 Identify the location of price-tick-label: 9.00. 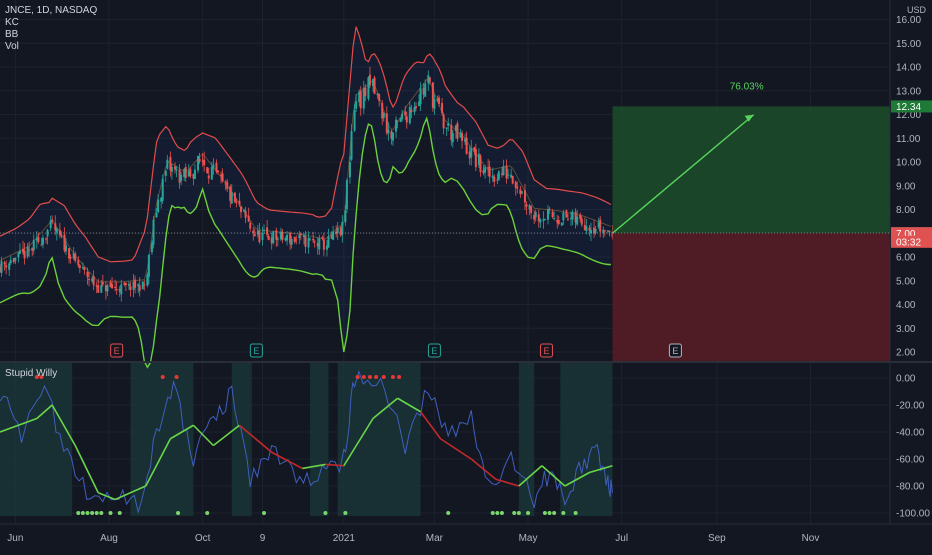
(906, 186).